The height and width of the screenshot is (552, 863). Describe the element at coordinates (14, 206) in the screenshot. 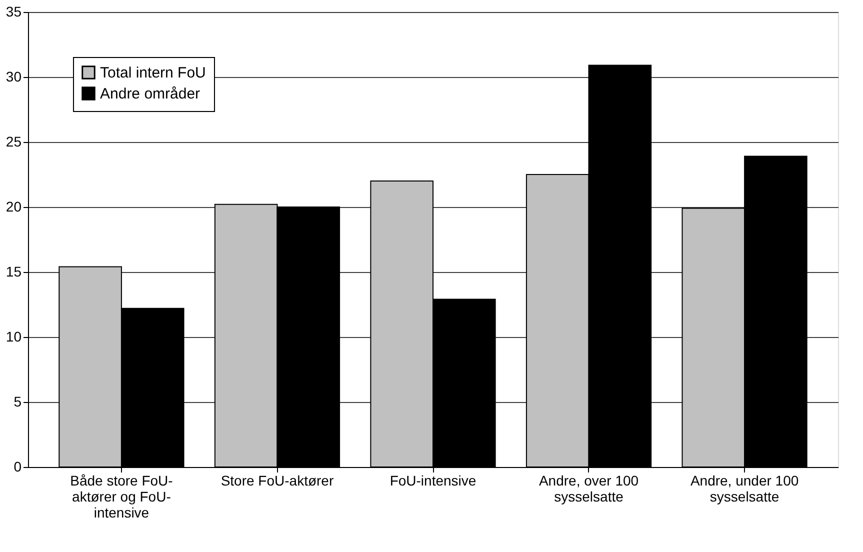

I see `y-tick-label: 20` at that location.